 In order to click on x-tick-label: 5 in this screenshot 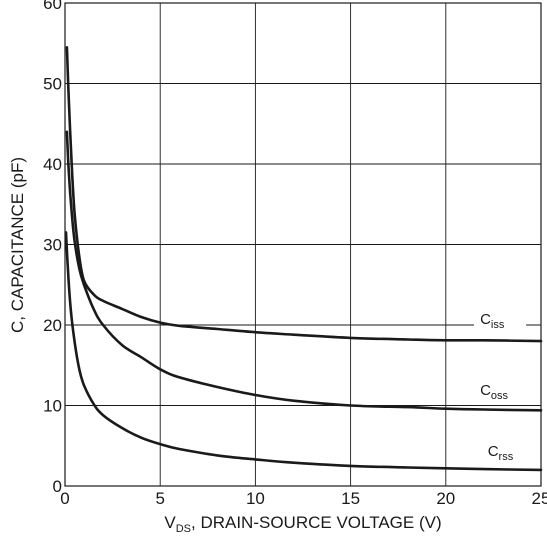, I will do `click(159, 498)`.